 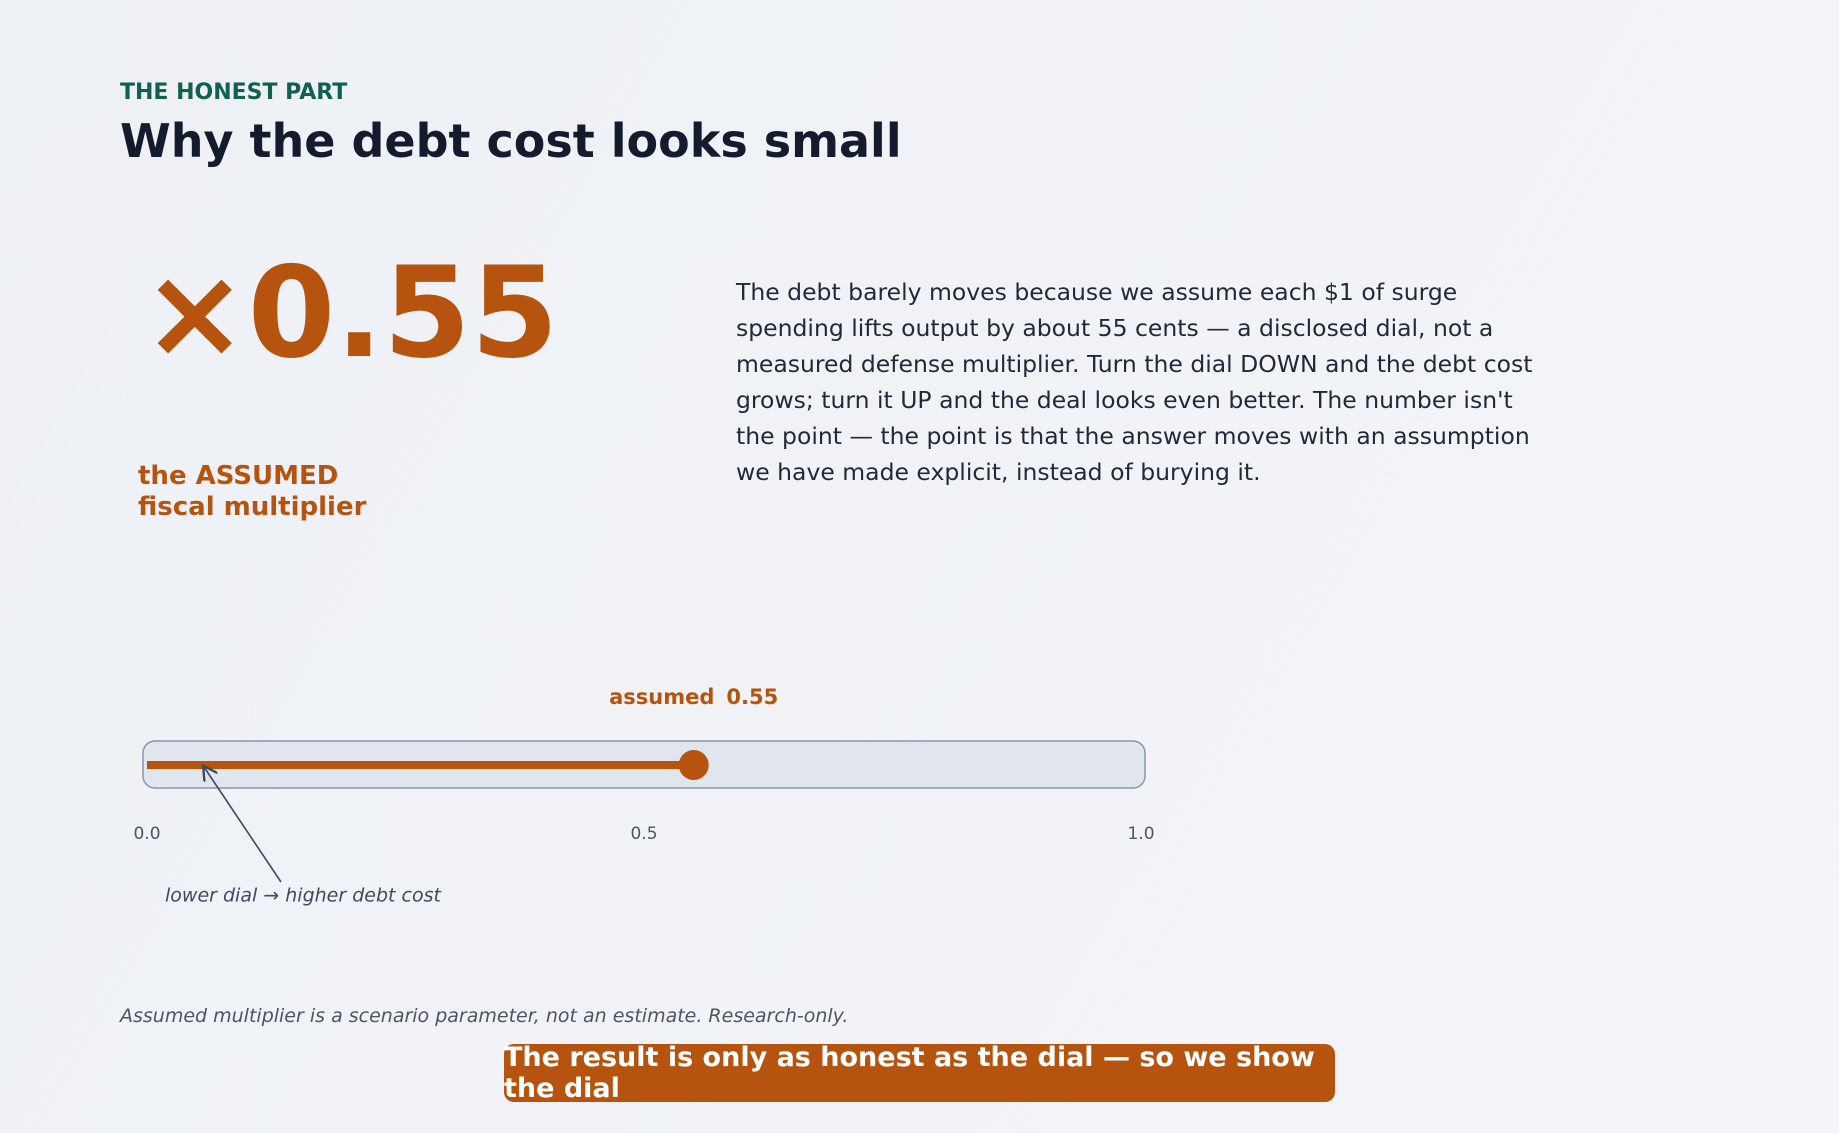 What do you see at coordinates (303, 896) in the screenshot?
I see `annotation: lower dial → higher debt cost` at bounding box center [303, 896].